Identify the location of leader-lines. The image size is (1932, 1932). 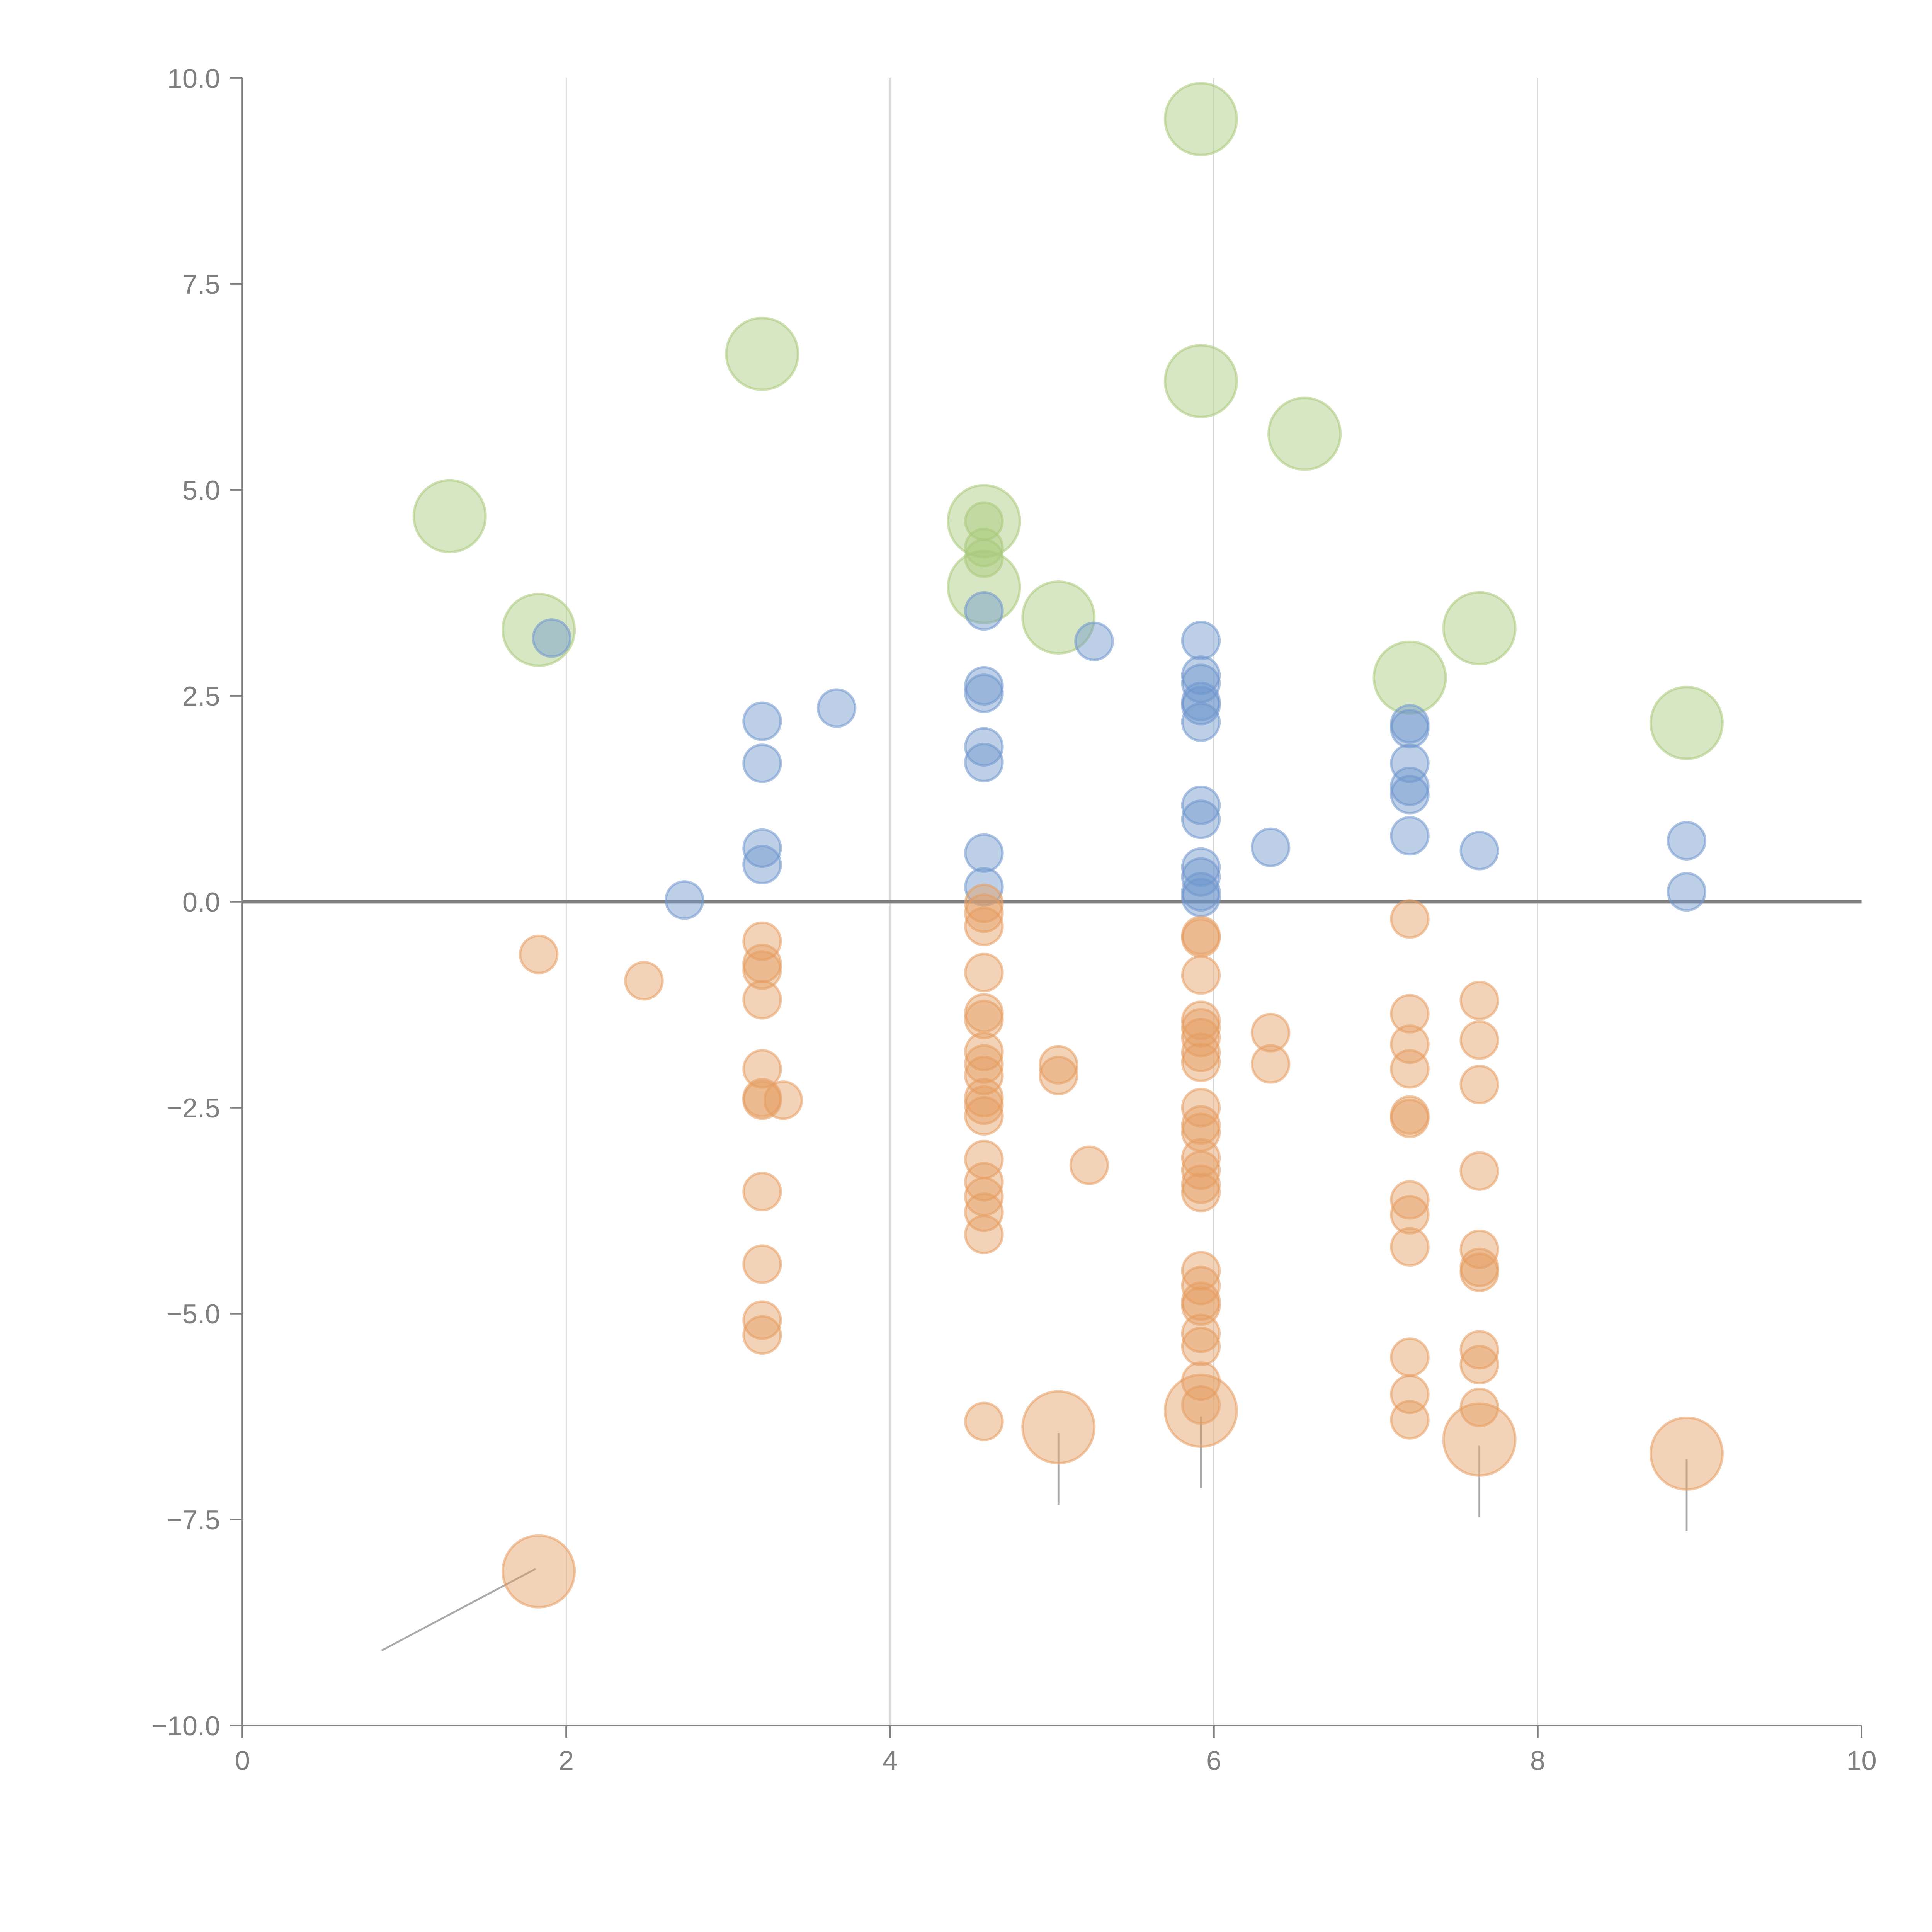
(1035, 1533).